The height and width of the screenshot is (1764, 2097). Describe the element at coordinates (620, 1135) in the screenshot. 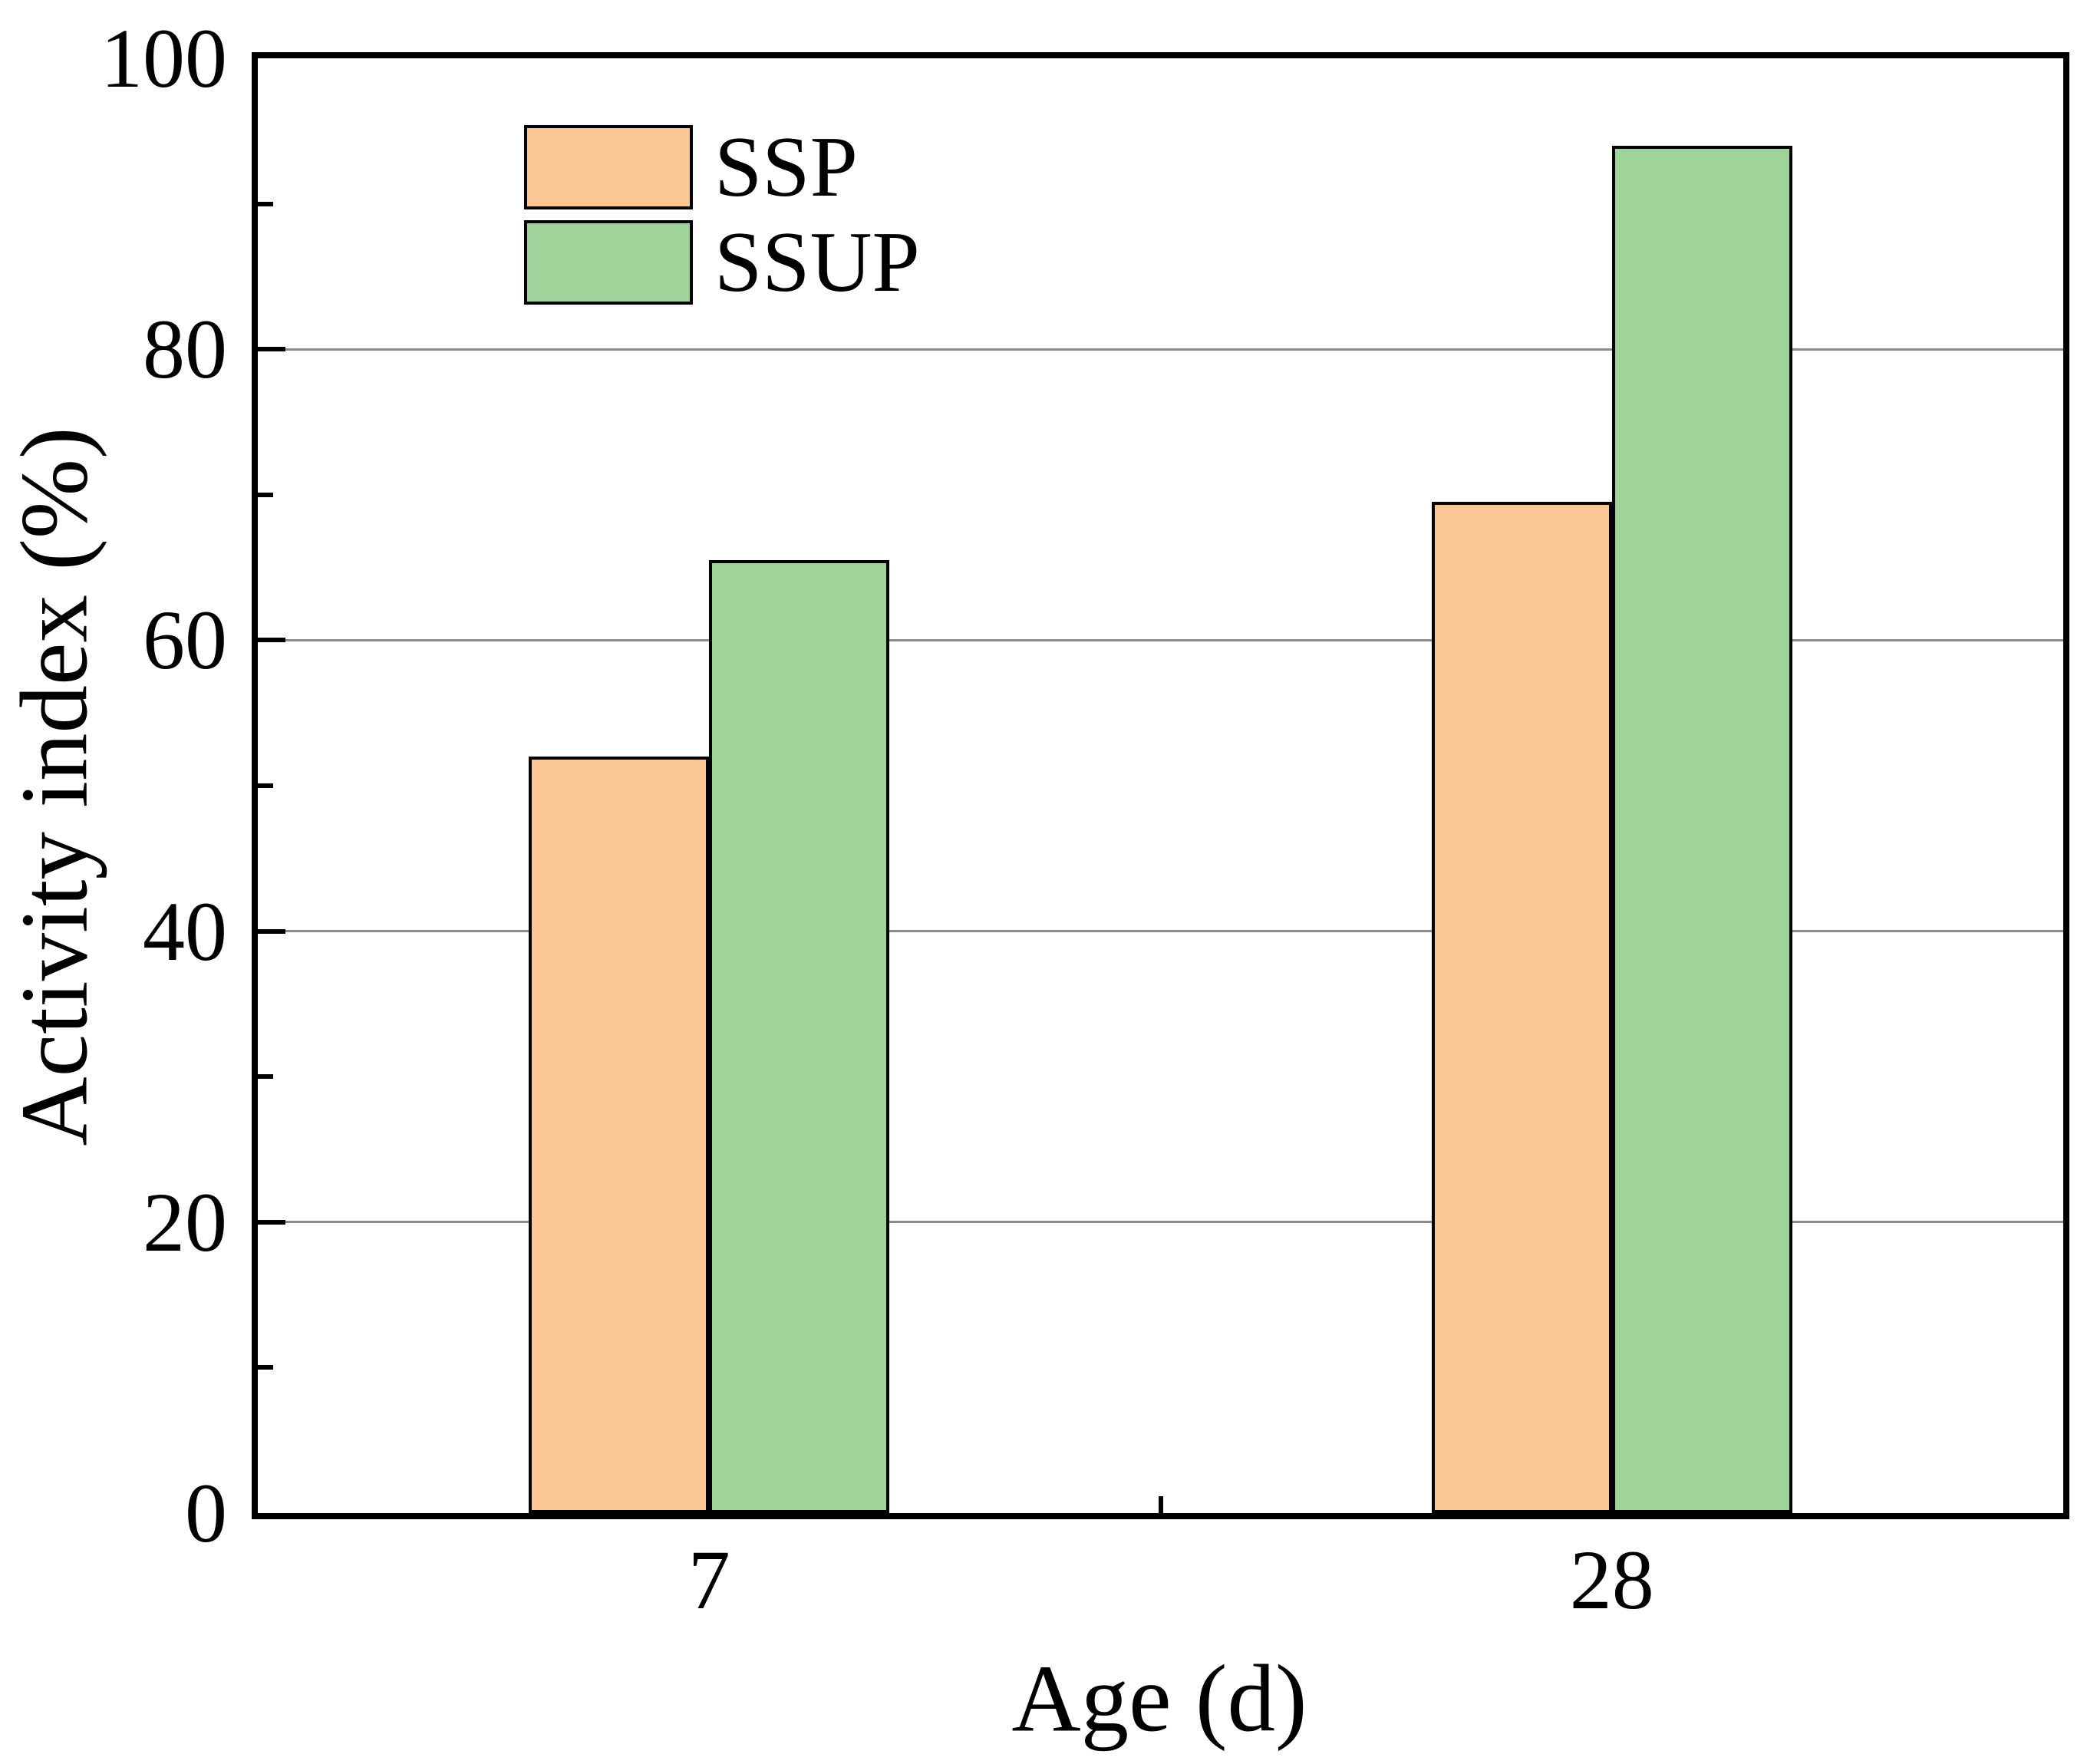

I see `bar-ssp-age7` at that location.